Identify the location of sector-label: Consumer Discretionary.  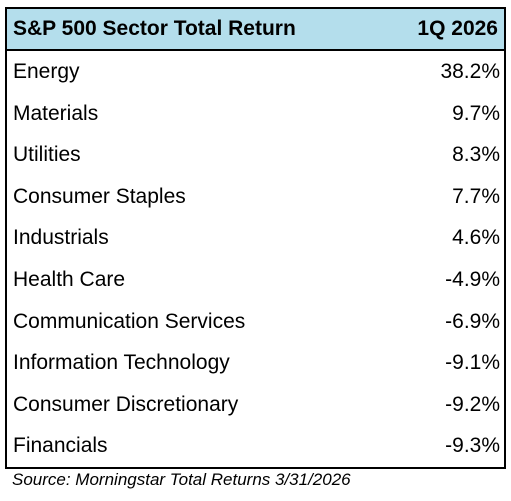
(126, 404).